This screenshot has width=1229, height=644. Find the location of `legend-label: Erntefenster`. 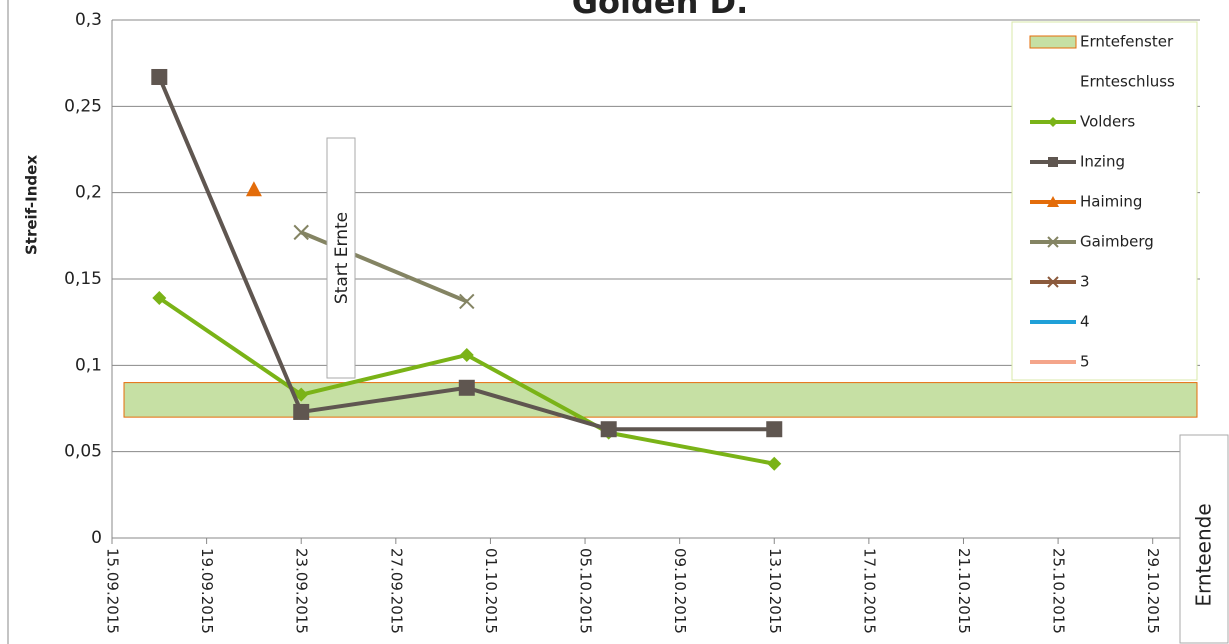

legend-label: Erntefenster is located at coordinates (1127, 42).